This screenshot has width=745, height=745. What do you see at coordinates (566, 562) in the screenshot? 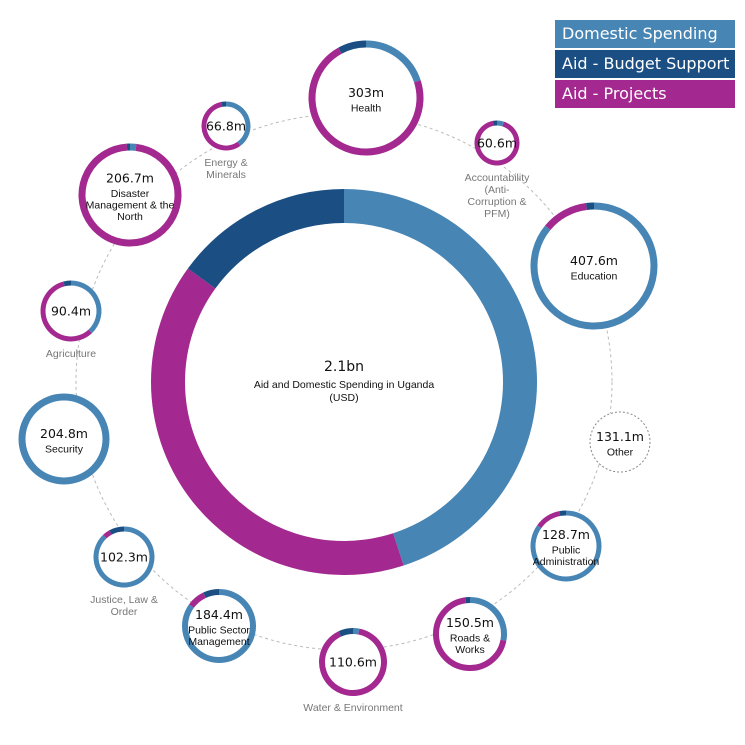
I see `sector-public-administration-label: Administration` at bounding box center [566, 562].